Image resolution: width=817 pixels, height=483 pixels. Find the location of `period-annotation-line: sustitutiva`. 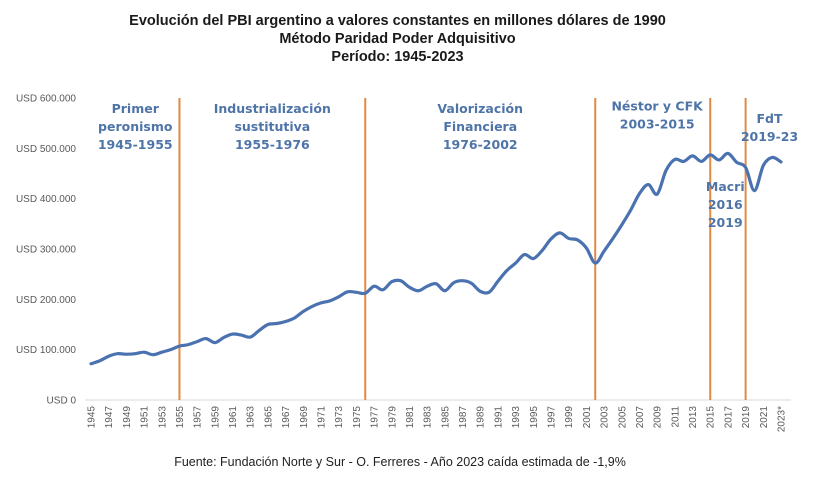

period-annotation-line: sustitutiva is located at coordinates (272, 126).